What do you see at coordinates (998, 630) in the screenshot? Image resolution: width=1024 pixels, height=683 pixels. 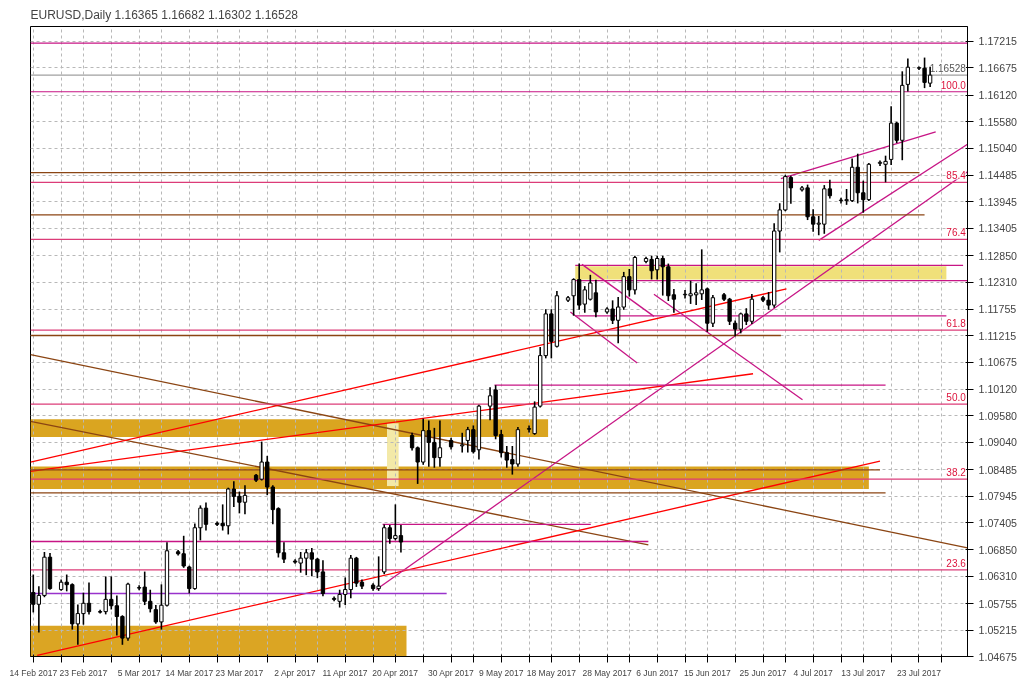 I see `y-tick-label: 1.05215` at bounding box center [998, 630].